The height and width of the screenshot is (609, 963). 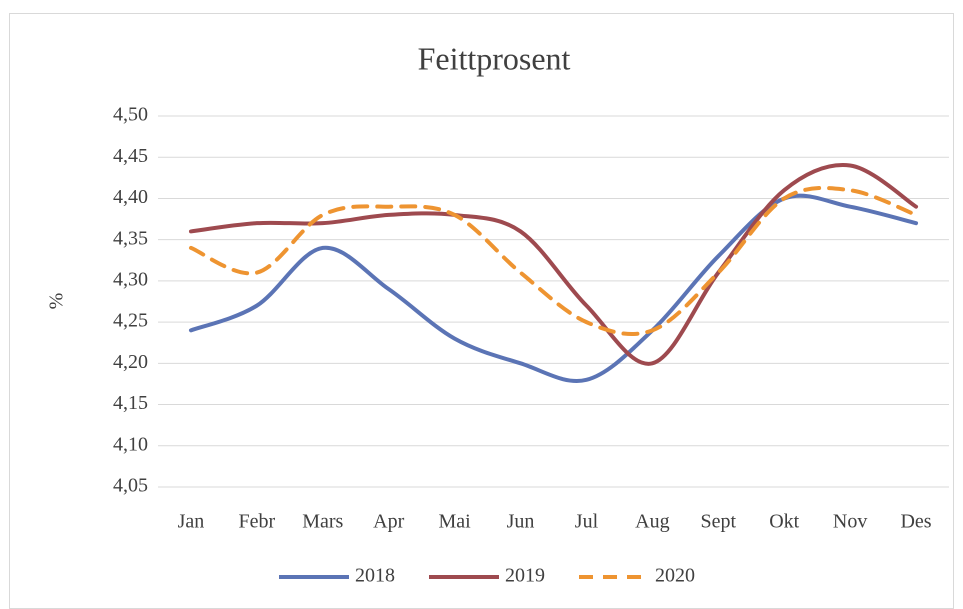 I want to click on x-tick-label: Des, so click(x=915, y=522).